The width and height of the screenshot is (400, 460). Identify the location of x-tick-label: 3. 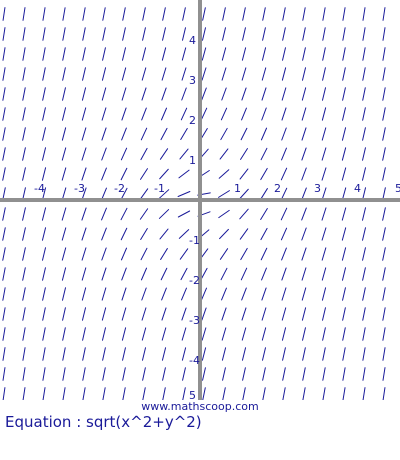
(317, 188).